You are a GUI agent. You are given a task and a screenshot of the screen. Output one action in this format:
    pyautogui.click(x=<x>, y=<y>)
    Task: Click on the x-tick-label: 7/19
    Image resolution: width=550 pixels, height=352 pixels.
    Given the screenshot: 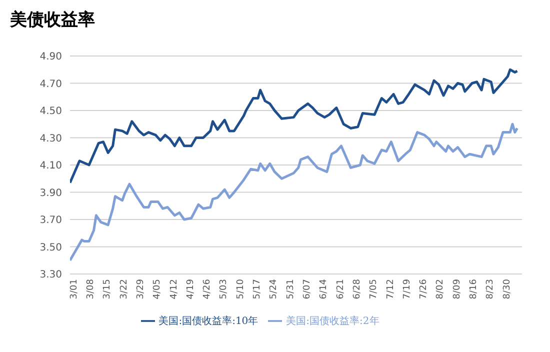 What is the action you would take?
    pyautogui.click(x=407, y=289)
    